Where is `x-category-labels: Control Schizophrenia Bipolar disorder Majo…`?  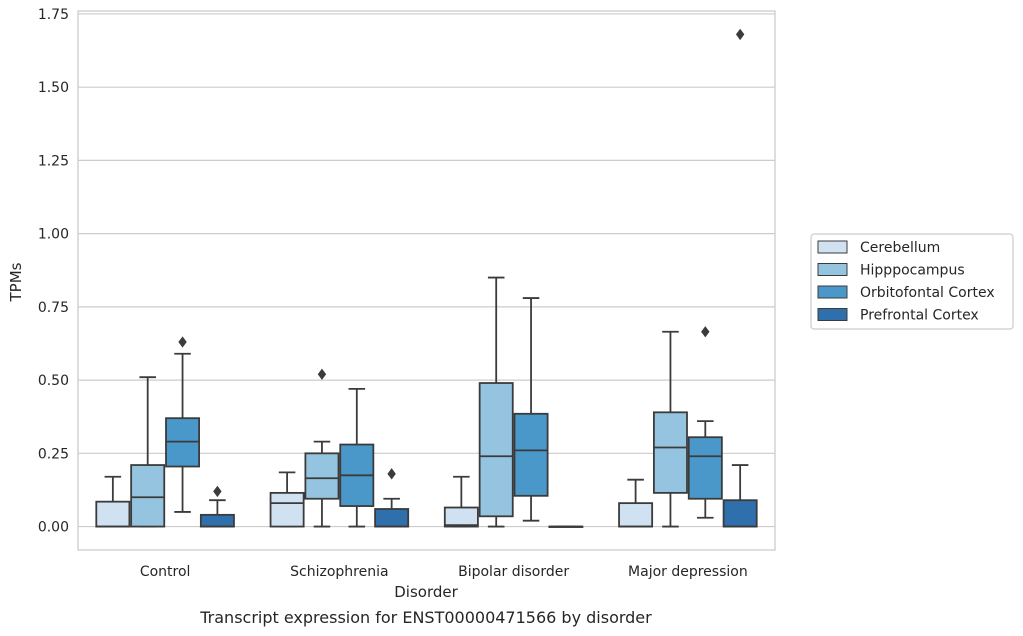
x-category-labels: Control Schizophrenia Bipolar disorder Majo… is located at coordinates (444, 572).